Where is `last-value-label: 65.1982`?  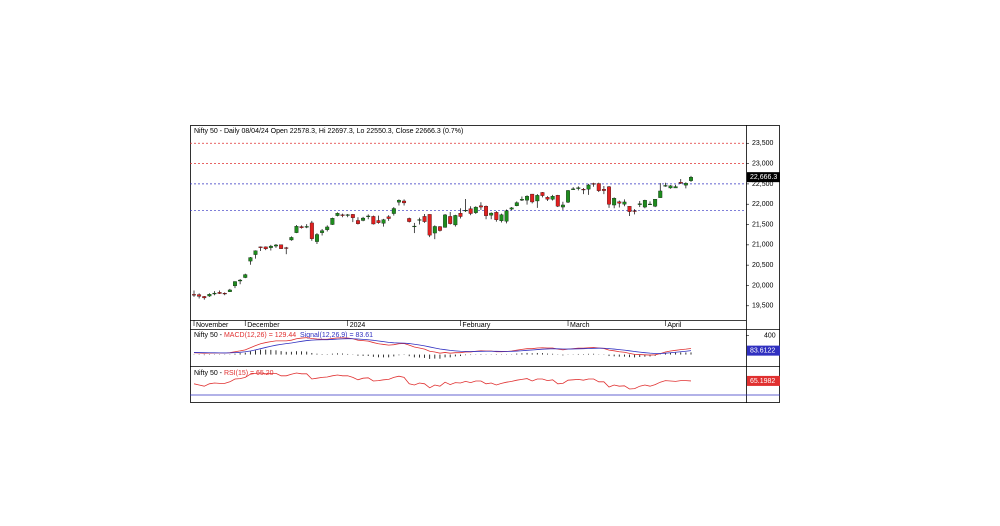 last-value-label: 65.1982 is located at coordinates (762, 381).